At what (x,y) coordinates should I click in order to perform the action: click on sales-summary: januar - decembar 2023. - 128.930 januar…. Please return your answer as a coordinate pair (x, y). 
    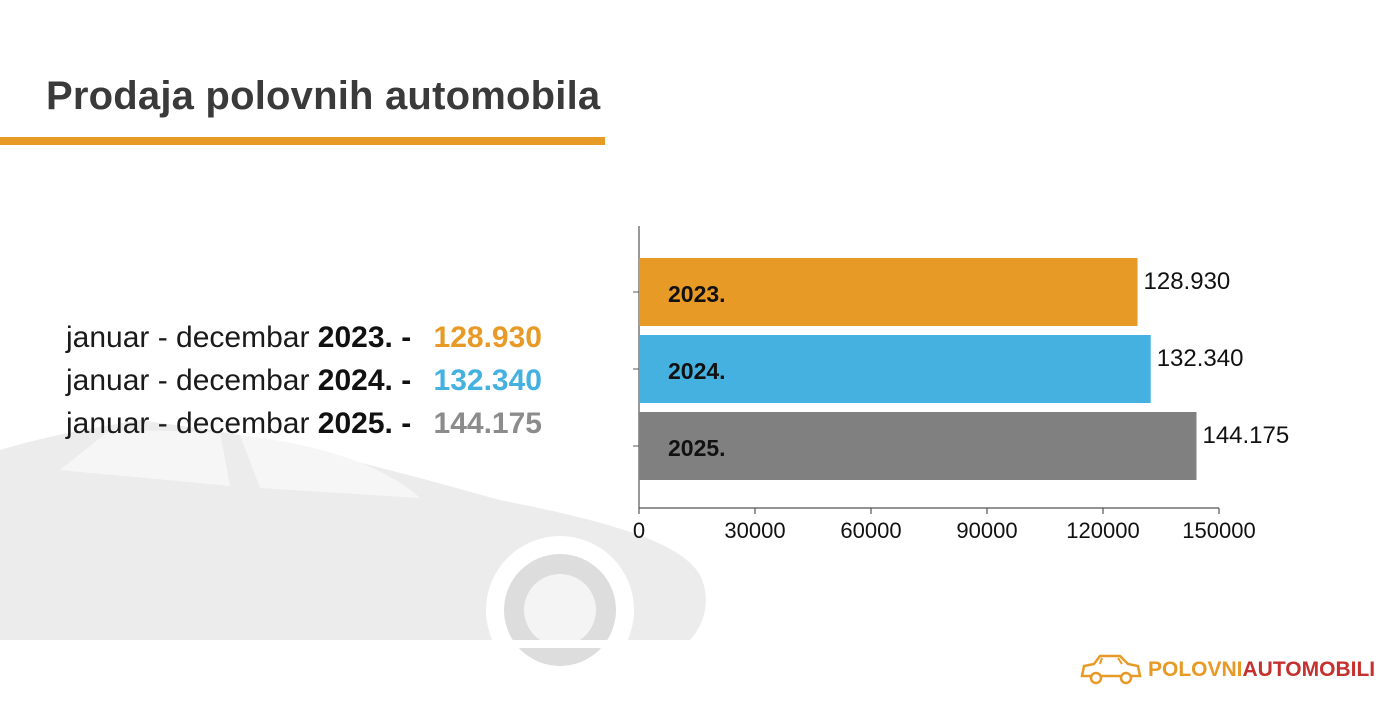
    Looking at the image, I should click on (346, 380).